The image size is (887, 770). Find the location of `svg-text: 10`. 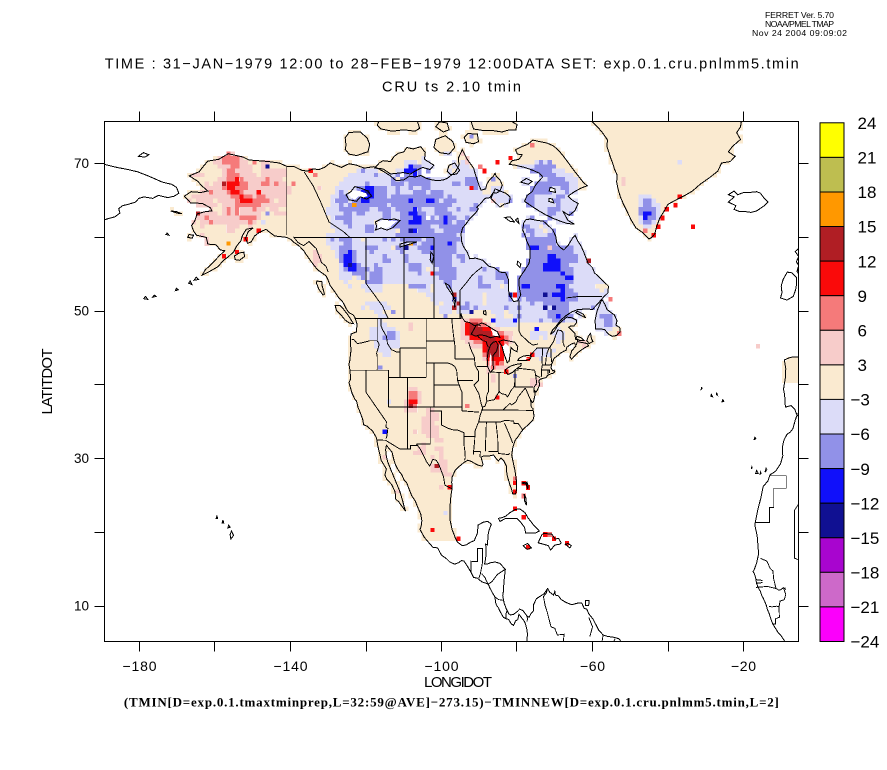

svg-text: 10 is located at coordinates (81, 606).